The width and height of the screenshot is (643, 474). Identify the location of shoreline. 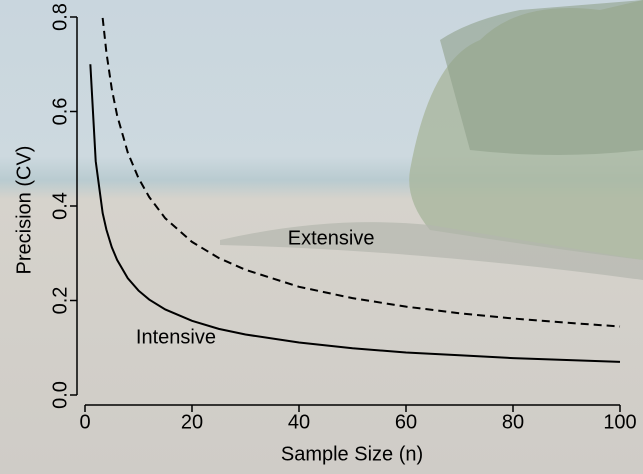
(431, 251).